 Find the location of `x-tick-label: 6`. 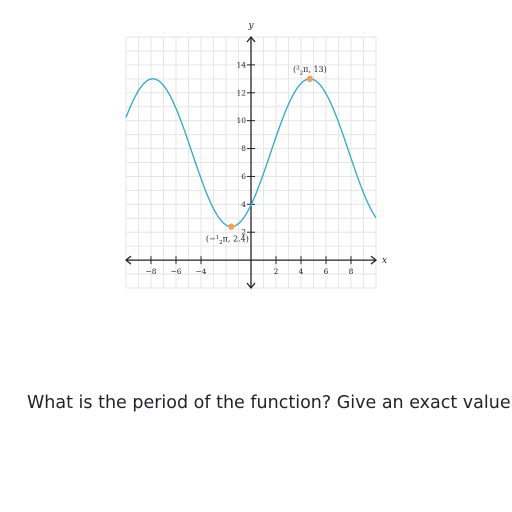

x-tick-label: 6 is located at coordinates (326, 271).